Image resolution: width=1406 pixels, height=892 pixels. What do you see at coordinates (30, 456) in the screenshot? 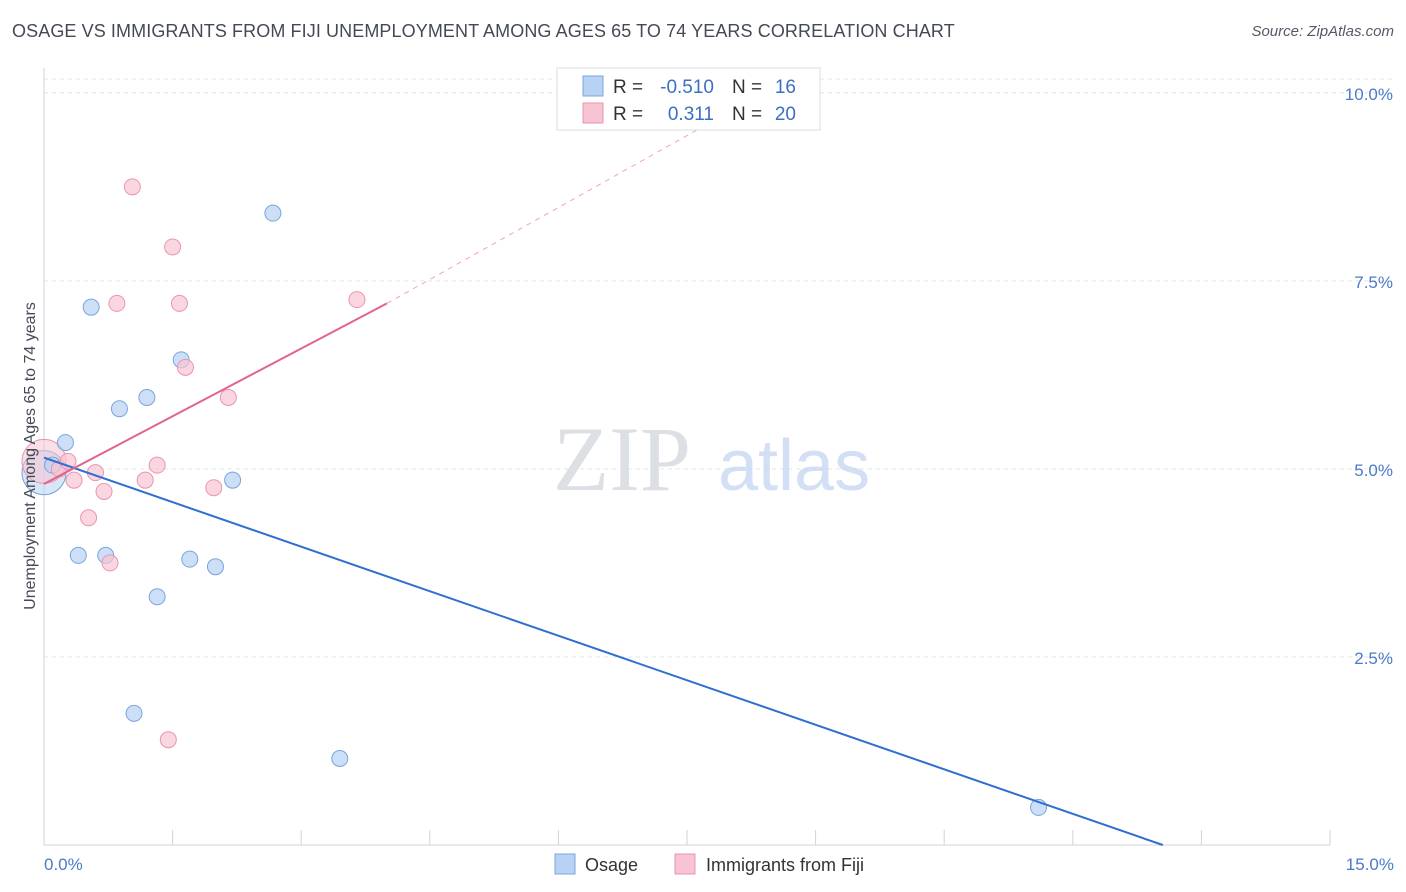
I see `y-axis-title: Unemployment Among Ages 65 to 74 years` at bounding box center [30, 456].